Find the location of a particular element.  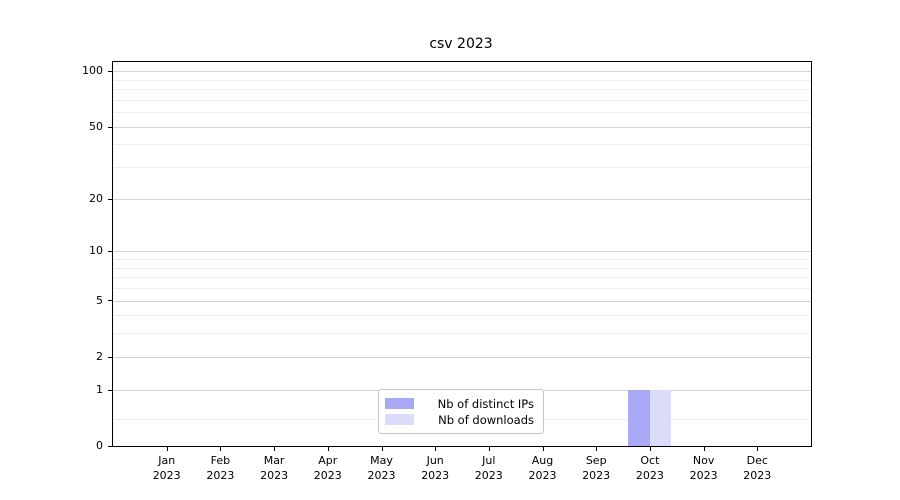

y-tick-label: 20 is located at coordinates (96, 198).